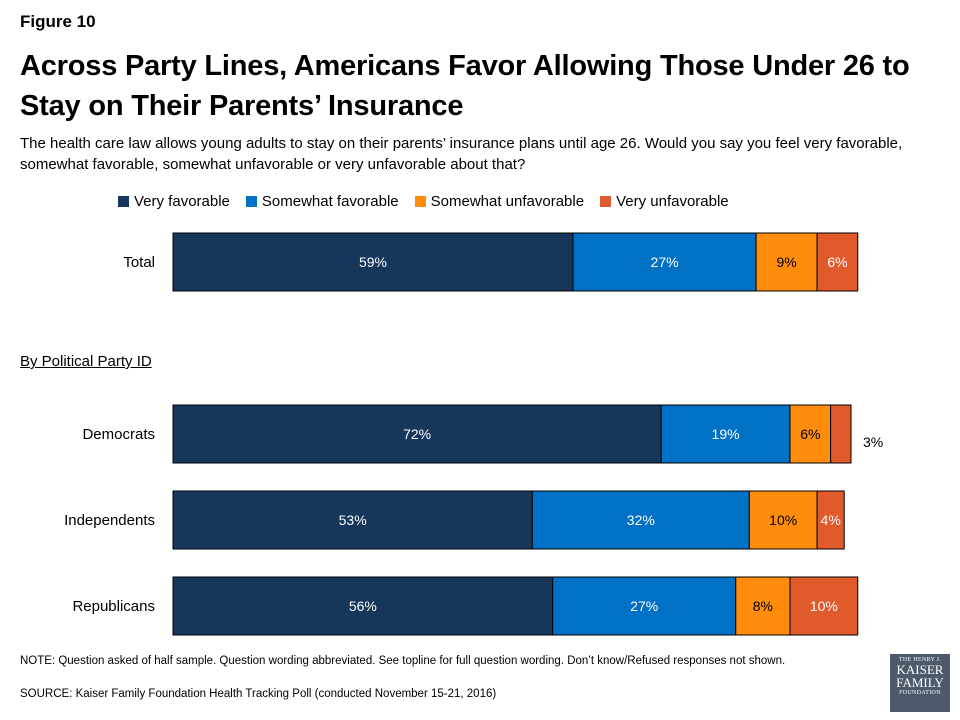 The height and width of the screenshot is (720, 960). What do you see at coordinates (420, 201) in the screenshot?
I see `legend-swatch-somewhat-unfavorable` at bounding box center [420, 201].